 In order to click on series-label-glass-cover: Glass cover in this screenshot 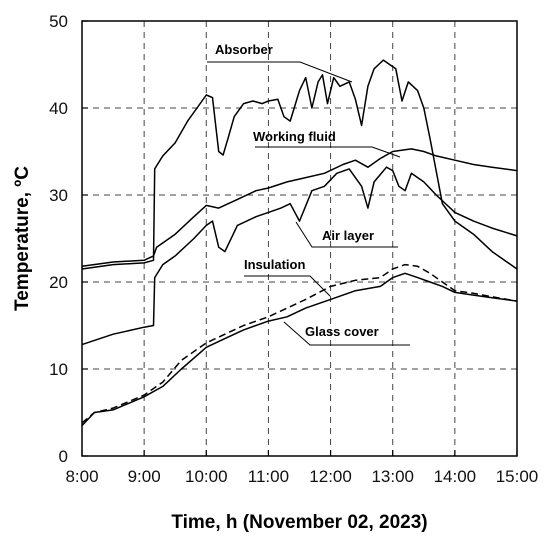, I will do `click(342, 331)`.